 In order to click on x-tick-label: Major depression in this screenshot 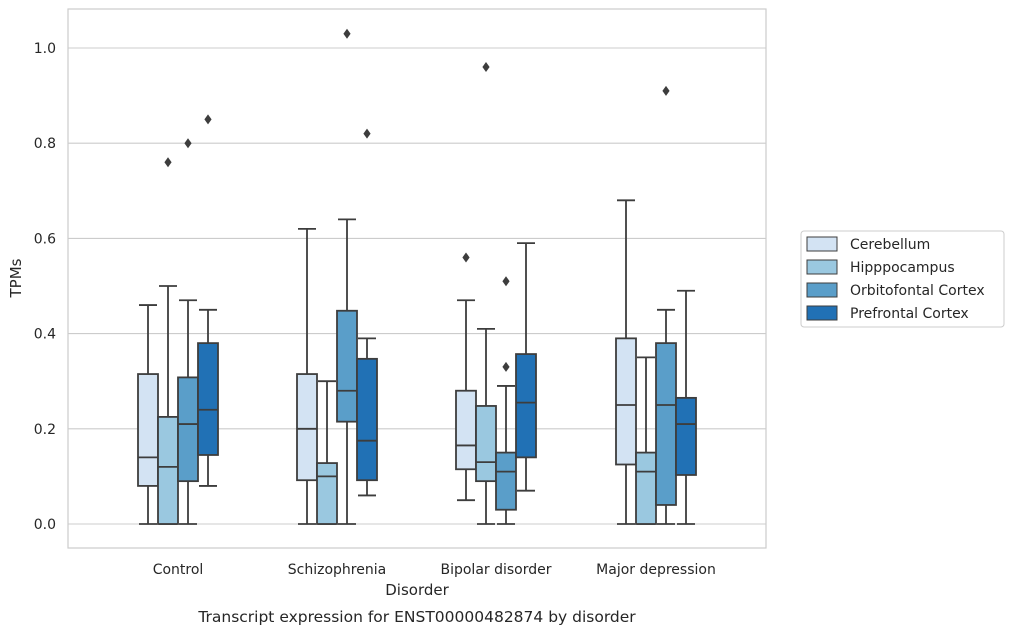, I will do `click(656, 570)`.